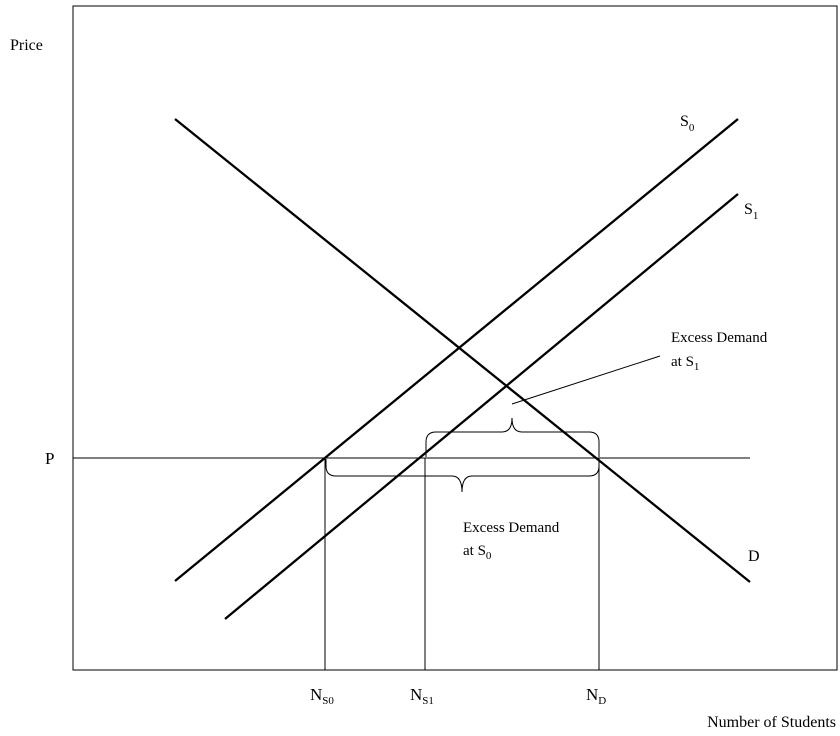 This screenshot has height=736, width=840. I want to click on nd-label-sub: D, so click(602, 701).